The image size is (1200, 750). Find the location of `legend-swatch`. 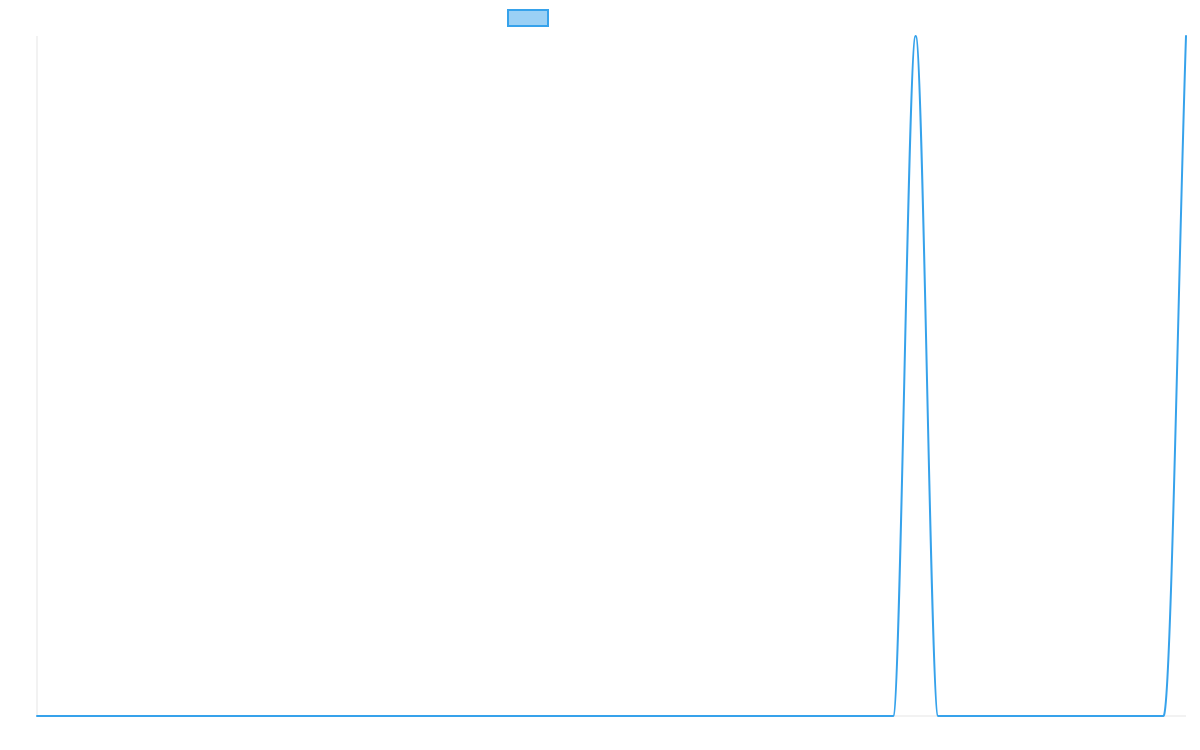

legend-swatch is located at coordinates (528, 18).